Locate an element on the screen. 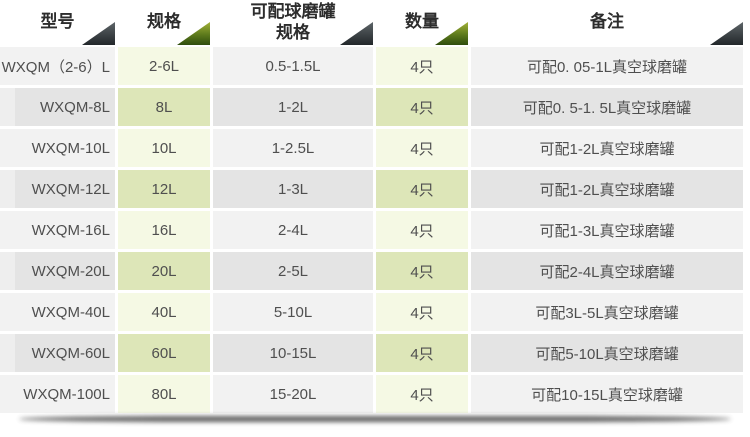  column-header-label: 规格 is located at coordinates (164, 22).